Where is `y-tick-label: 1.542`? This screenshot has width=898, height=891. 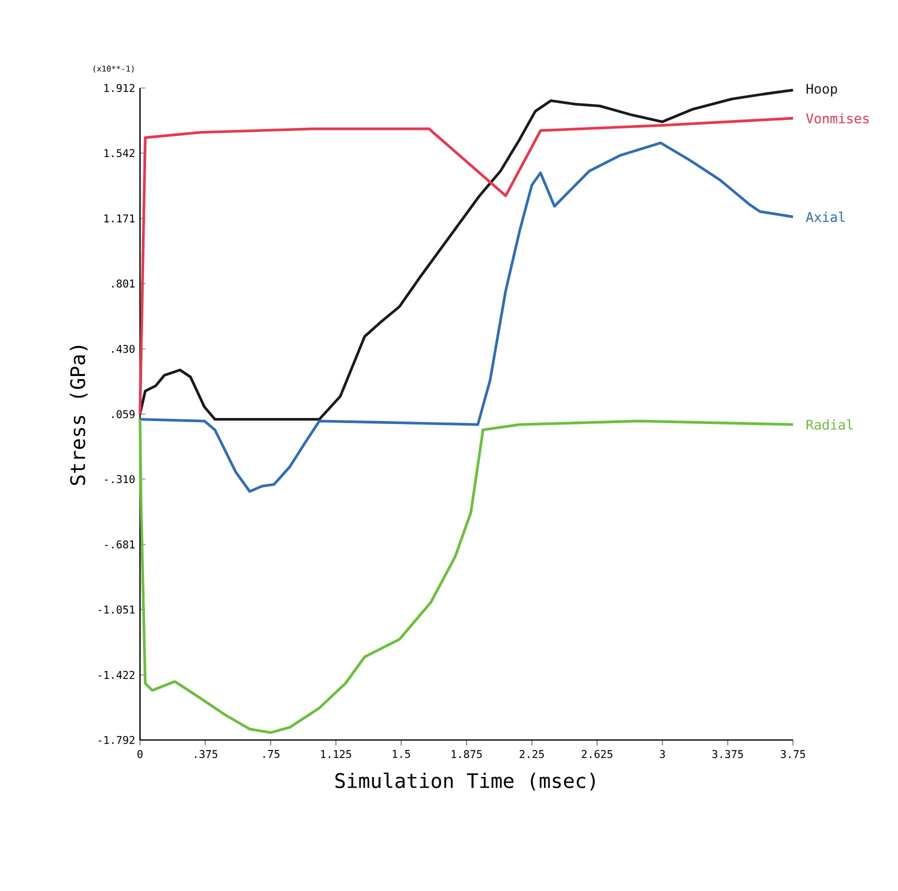 y-tick-label: 1.542 is located at coordinates (119, 153).